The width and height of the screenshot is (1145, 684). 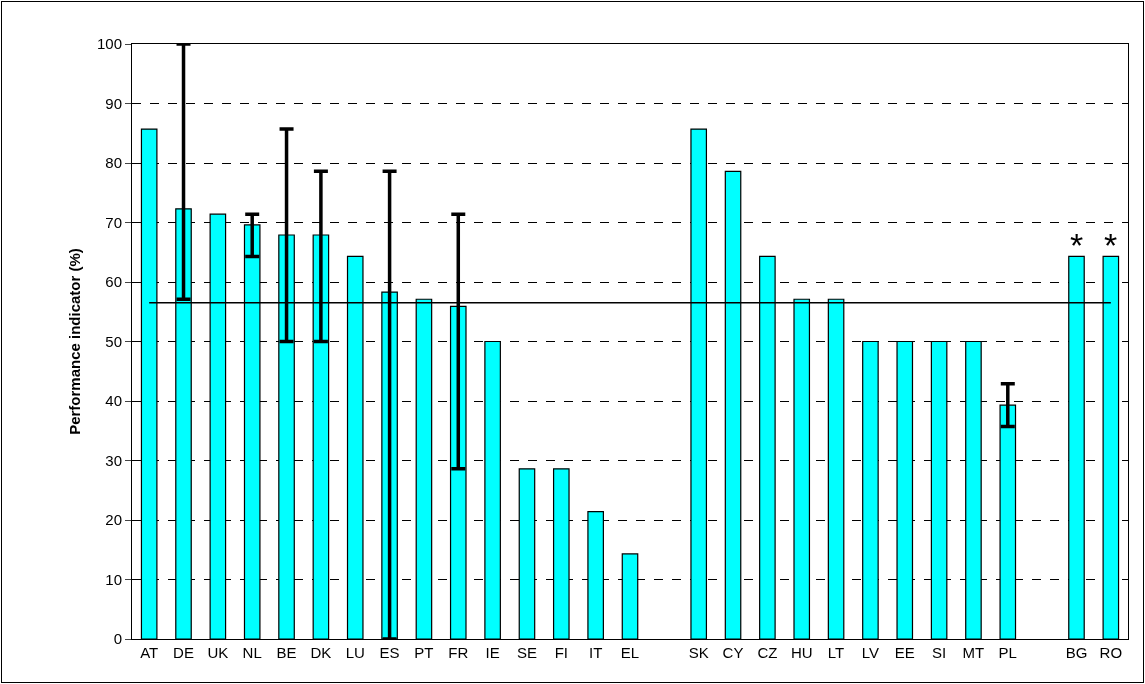 I want to click on x-tick-label: IT, so click(x=595, y=652).